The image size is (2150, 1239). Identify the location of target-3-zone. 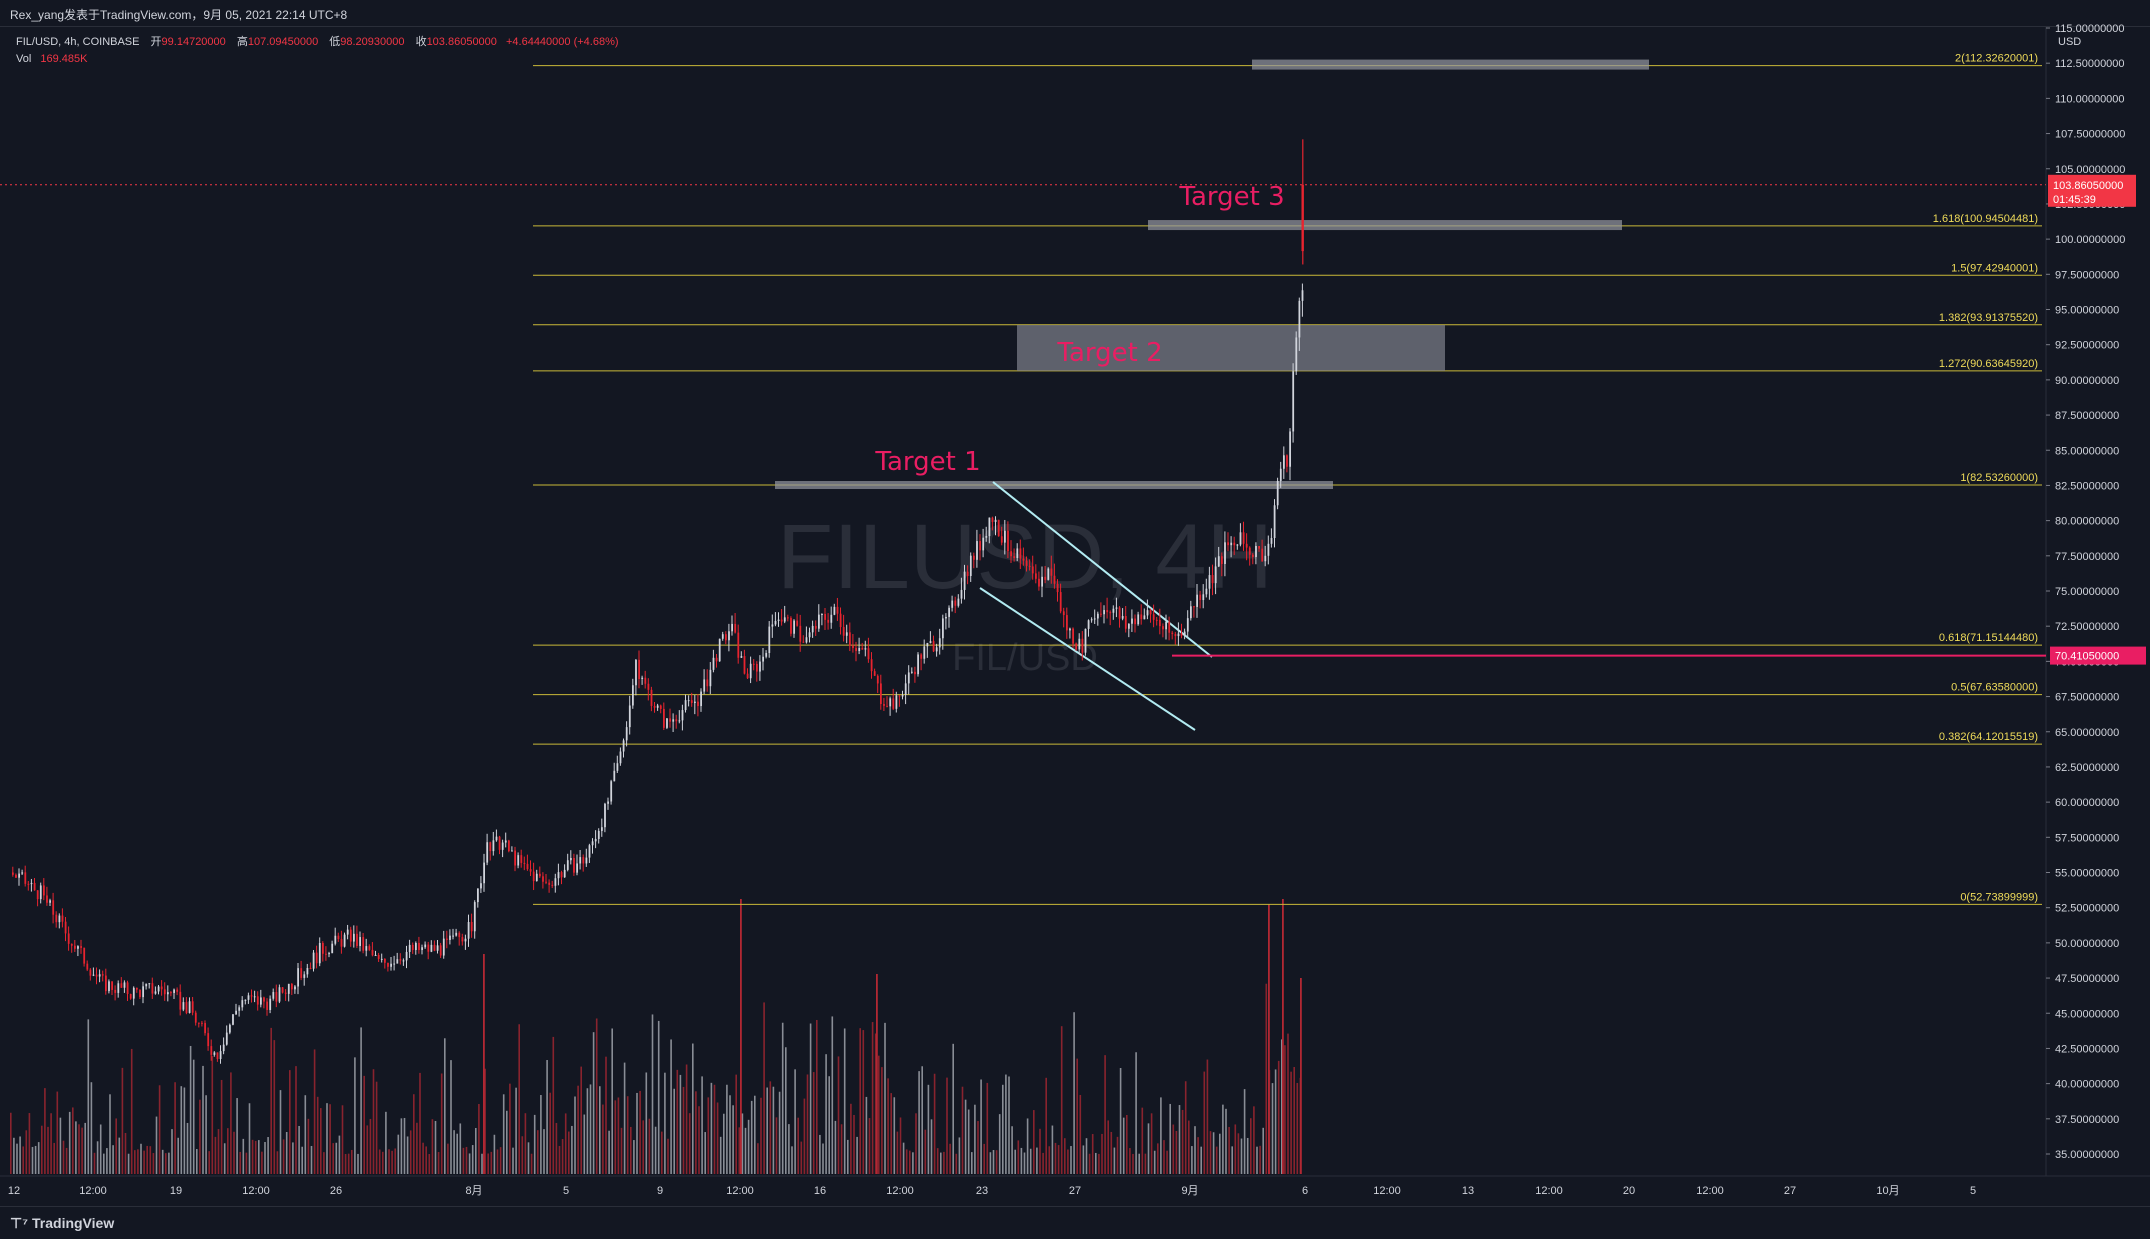
(1385, 225).